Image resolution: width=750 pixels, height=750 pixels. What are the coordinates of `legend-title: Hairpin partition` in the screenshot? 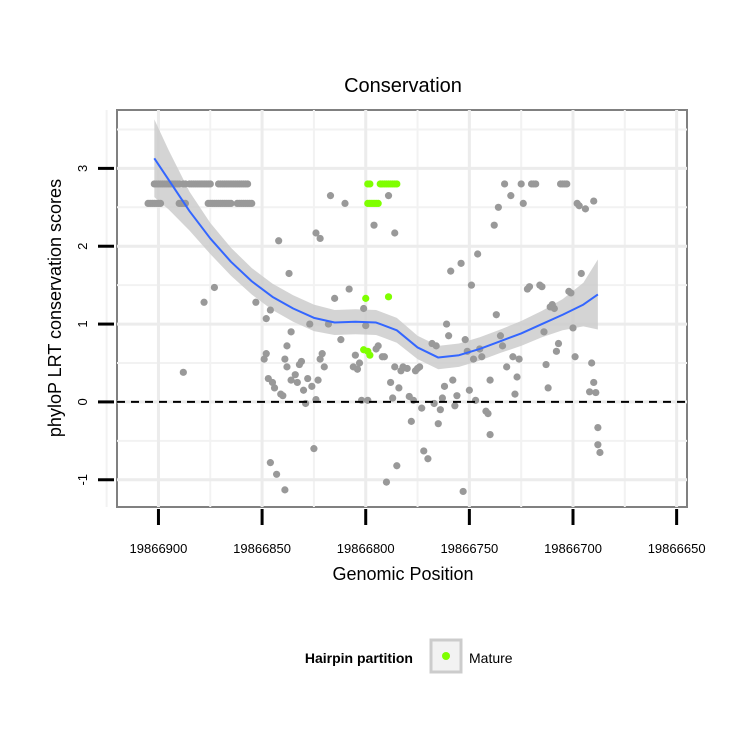 It's located at (359, 658).